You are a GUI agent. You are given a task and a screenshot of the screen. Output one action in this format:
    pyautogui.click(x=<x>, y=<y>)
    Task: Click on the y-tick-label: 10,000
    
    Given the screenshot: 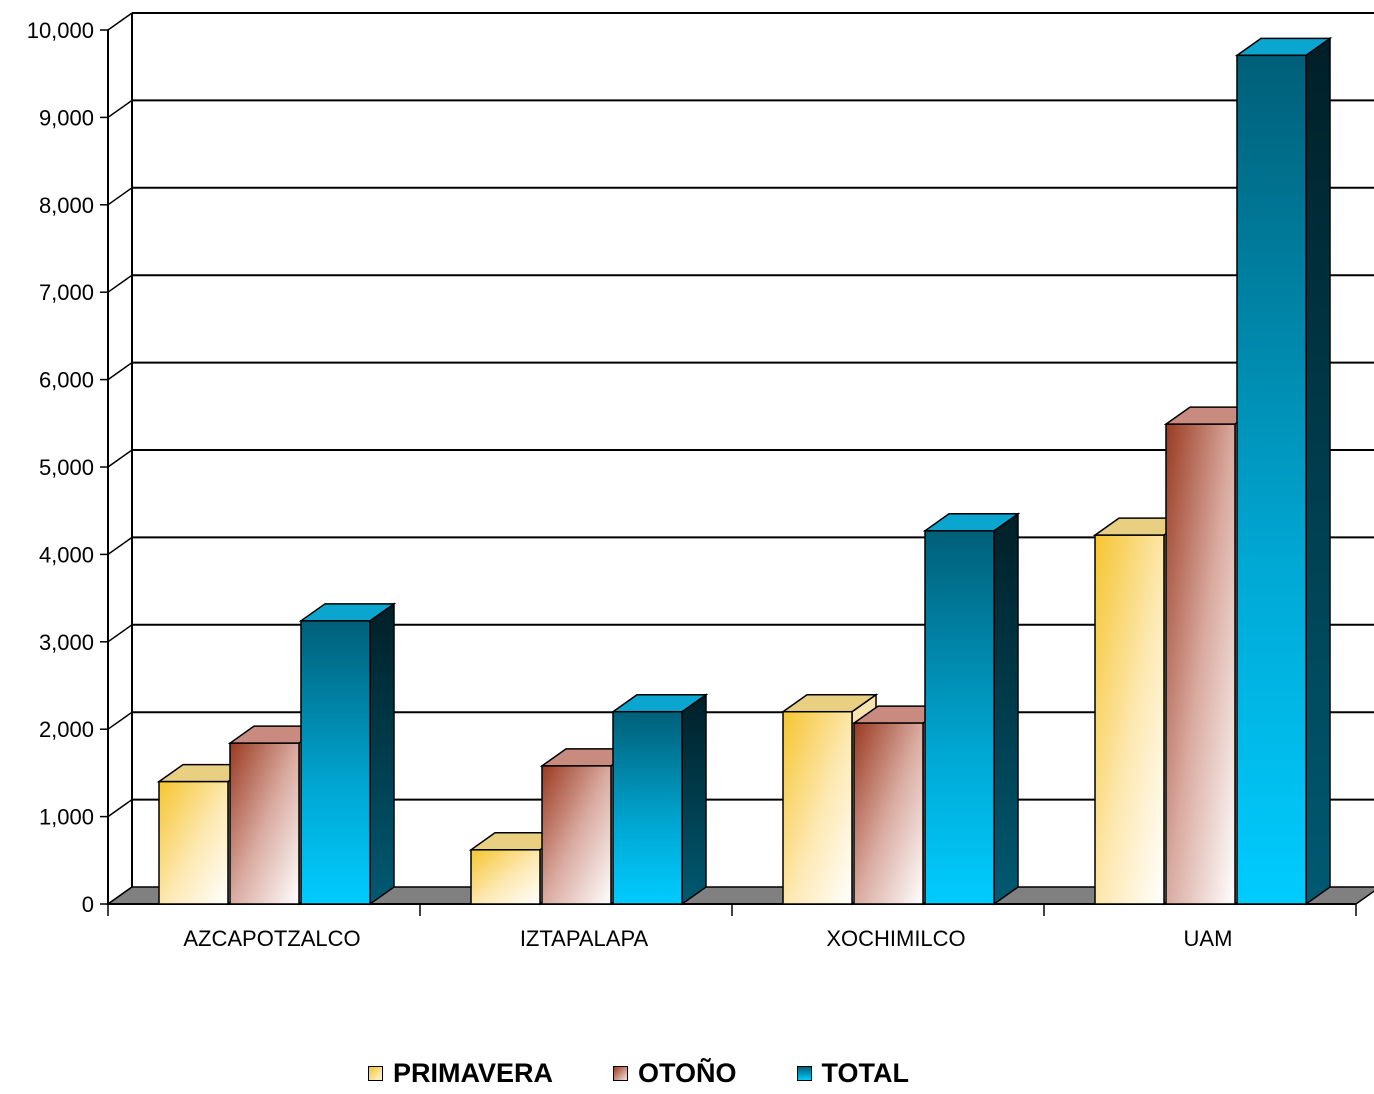 What is the action you would take?
    pyautogui.click(x=60, y=30)
    